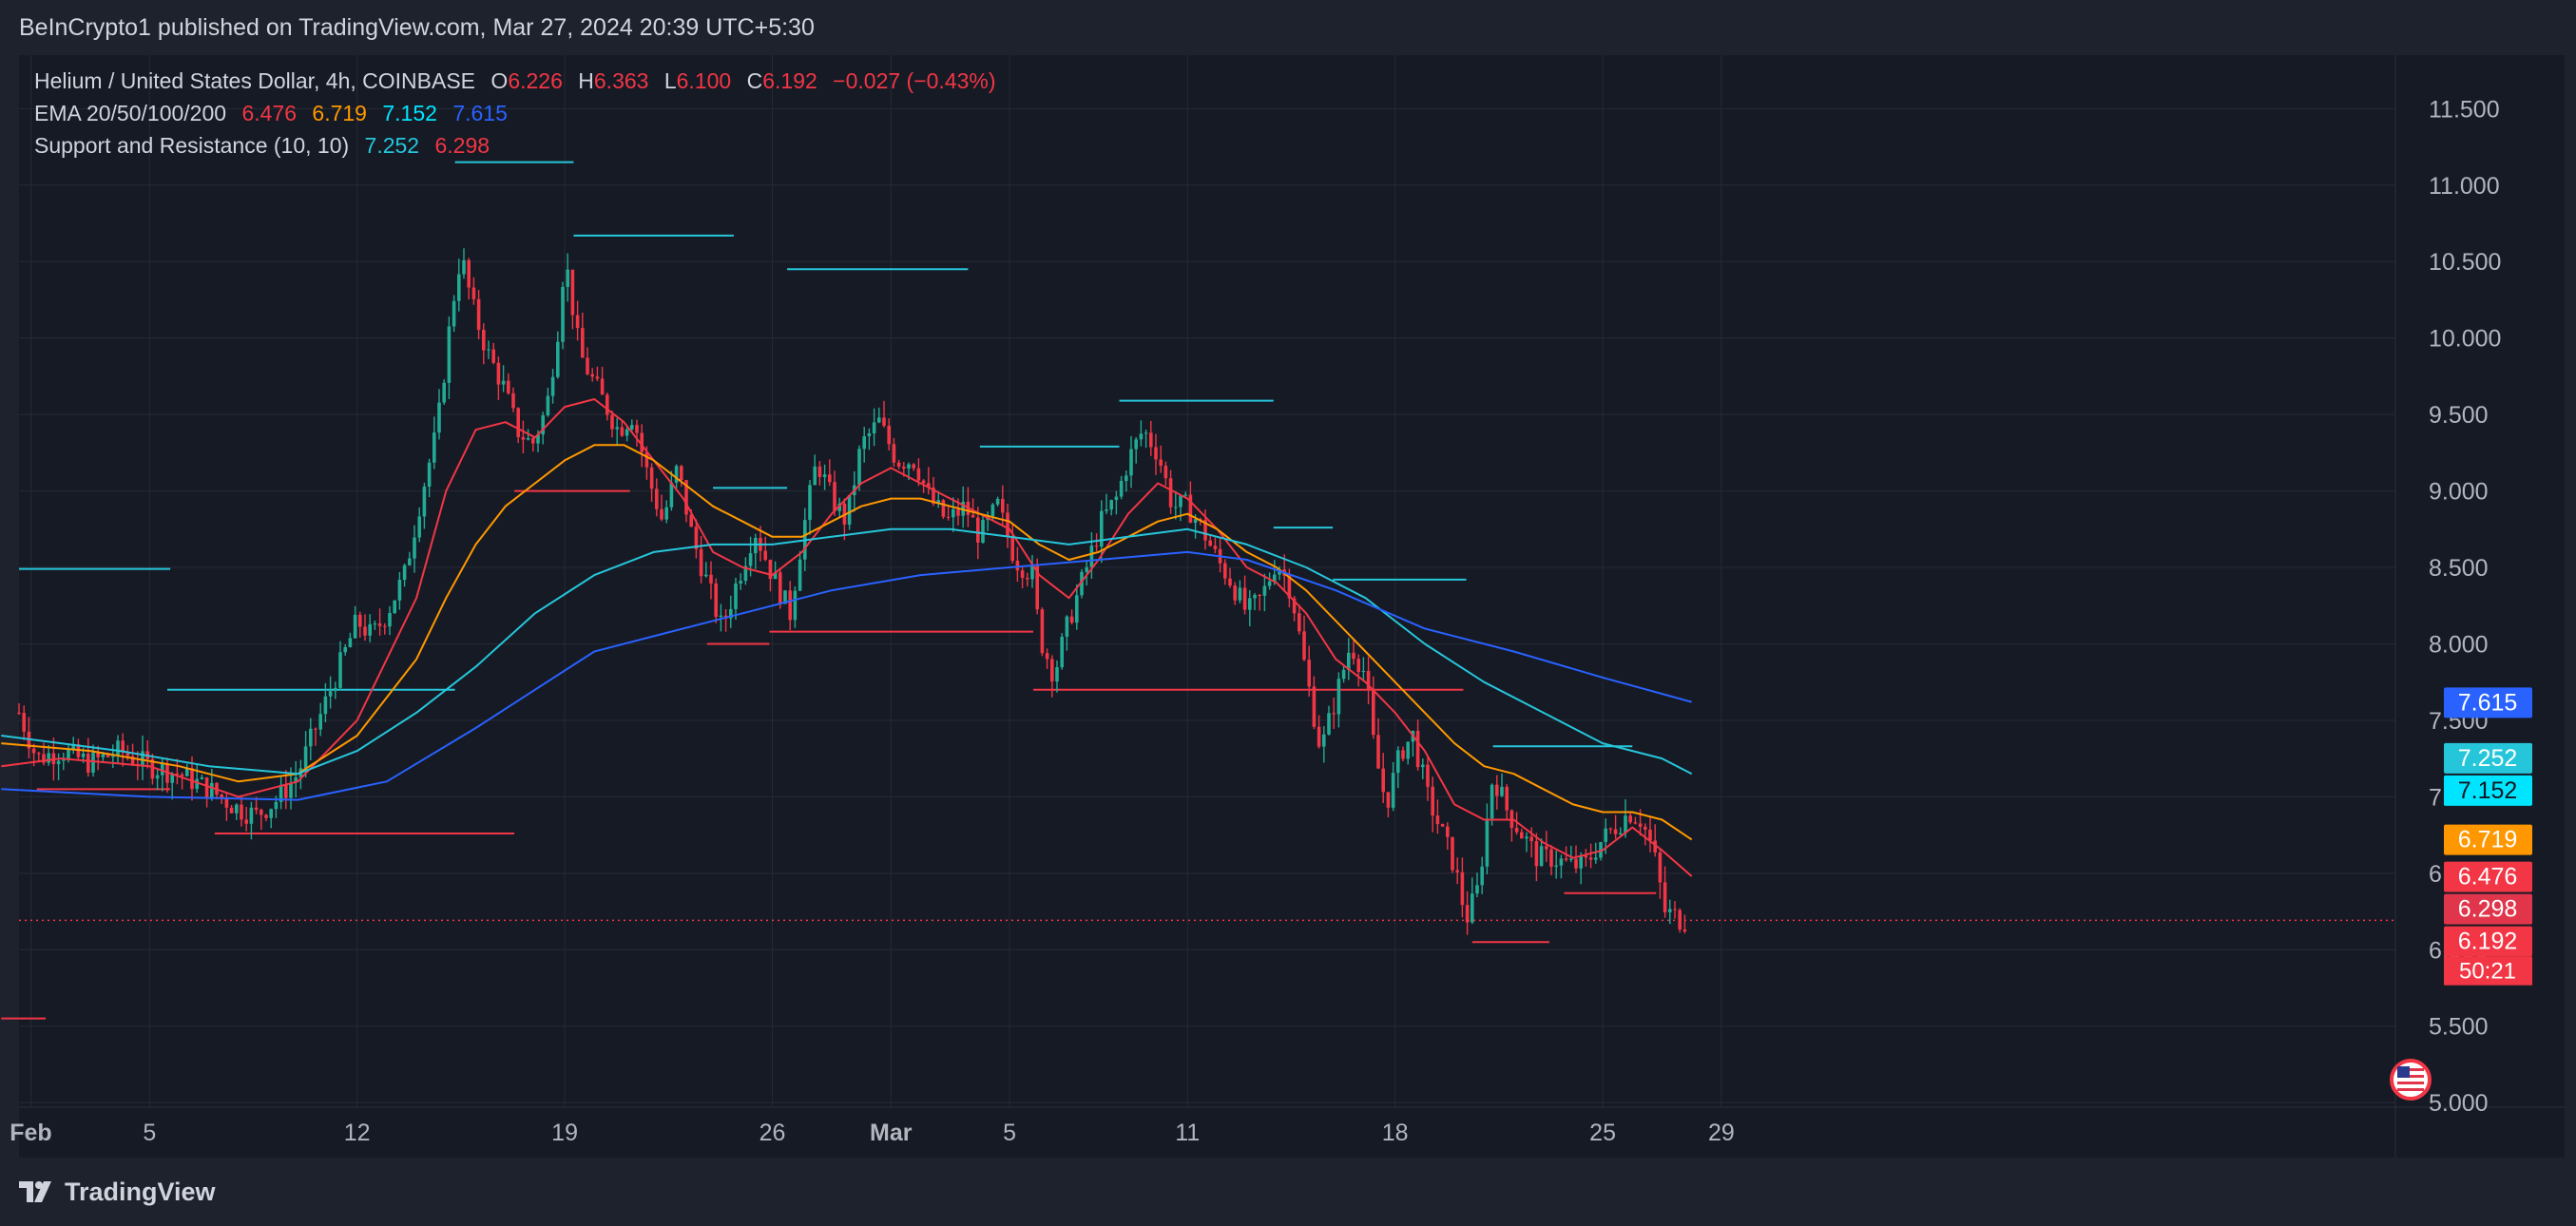 The width and height of the screenshot is (2576, 1226). Describe the element at coordinates (704, 81) in the screenshot. I see `low-value: 6.100` at that location.